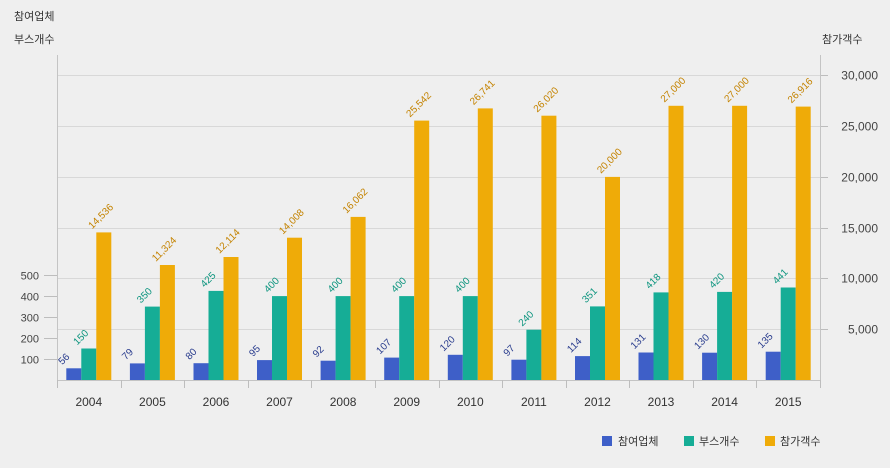 The height and width of the screenshot is (468, 890). I want to click on value-label-companies-2005: 79, so click(128, 355).